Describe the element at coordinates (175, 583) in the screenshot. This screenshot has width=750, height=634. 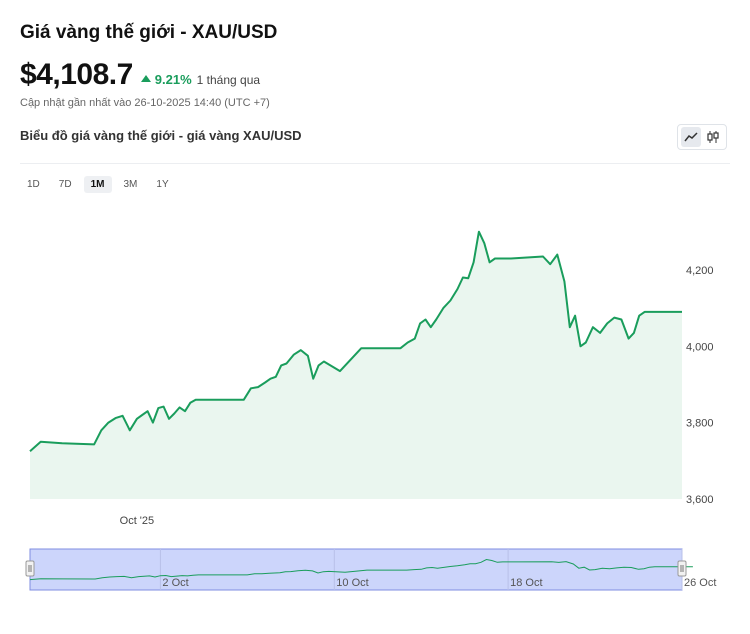
I see `navigator-label: 2 Oct` at that location.